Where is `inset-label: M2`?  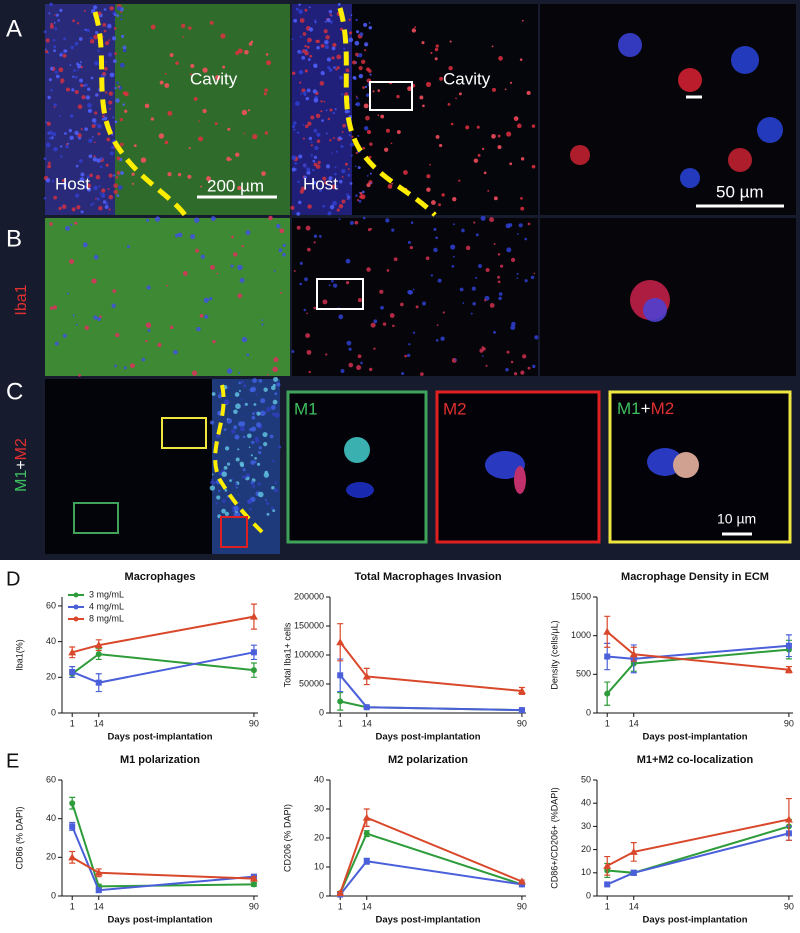
inset-label: M2 is located at coordinates (455, 408).